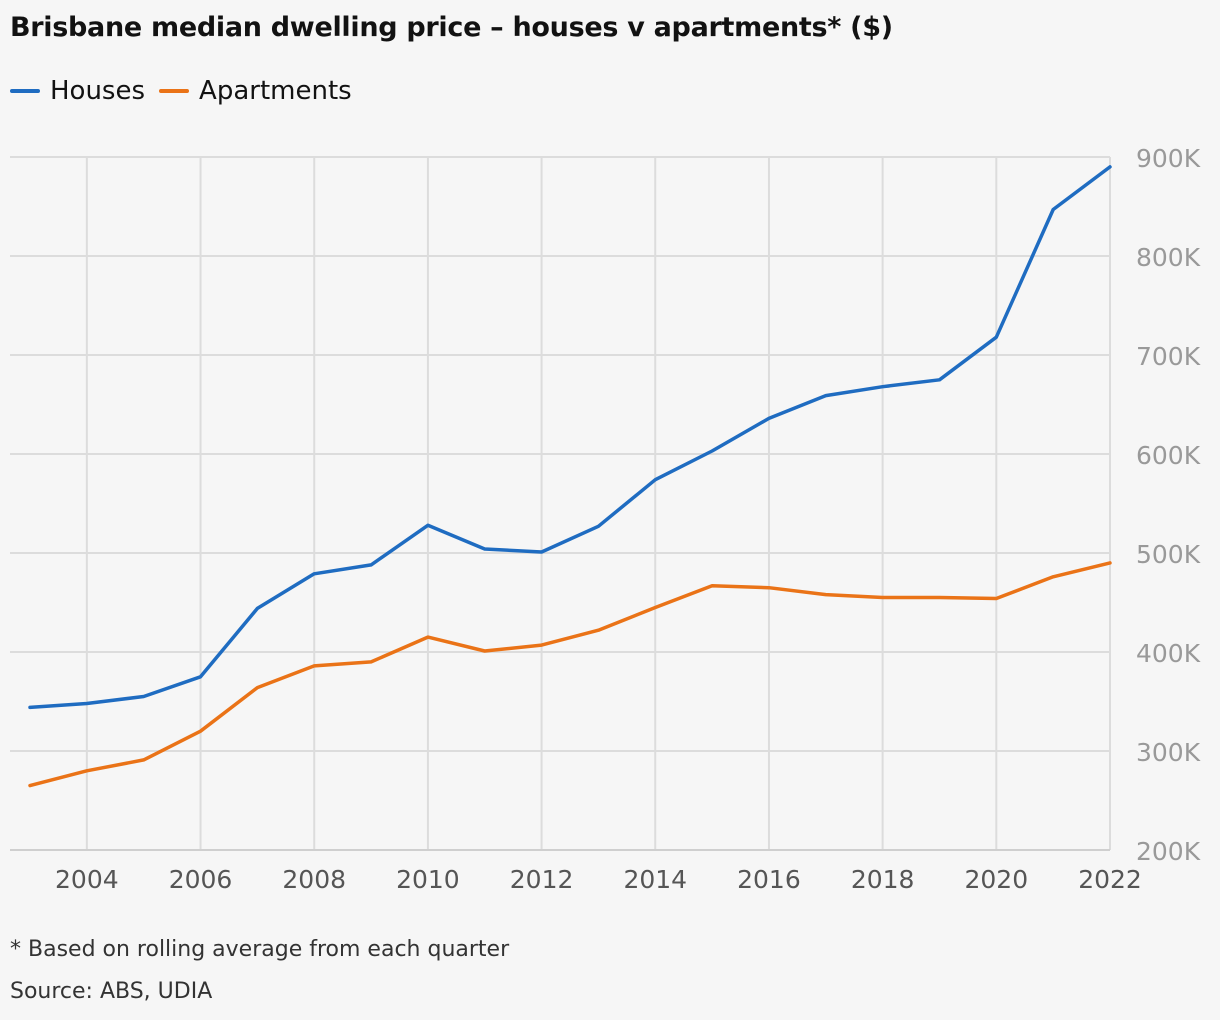 The image size is (1220, 1020). Describe the element at coordinates (1168, 356) in the screenshot. I see `y-tick-label: 700K` at that location.